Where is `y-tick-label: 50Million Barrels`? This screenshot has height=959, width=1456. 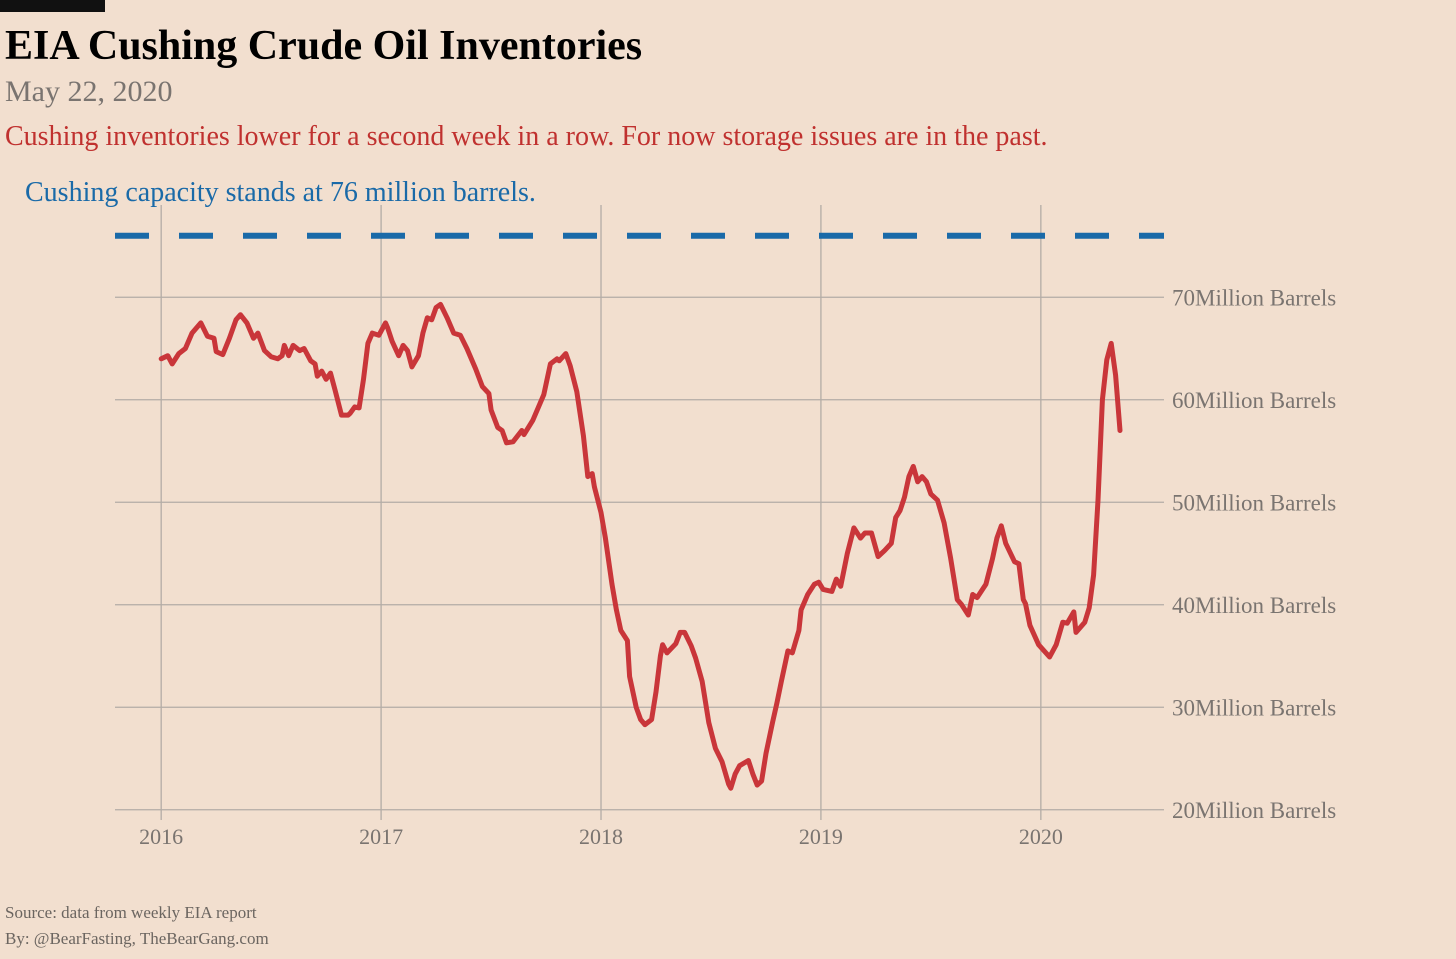 y-tick-label: 50Million Barrels is located at coordinates (1254, 502).